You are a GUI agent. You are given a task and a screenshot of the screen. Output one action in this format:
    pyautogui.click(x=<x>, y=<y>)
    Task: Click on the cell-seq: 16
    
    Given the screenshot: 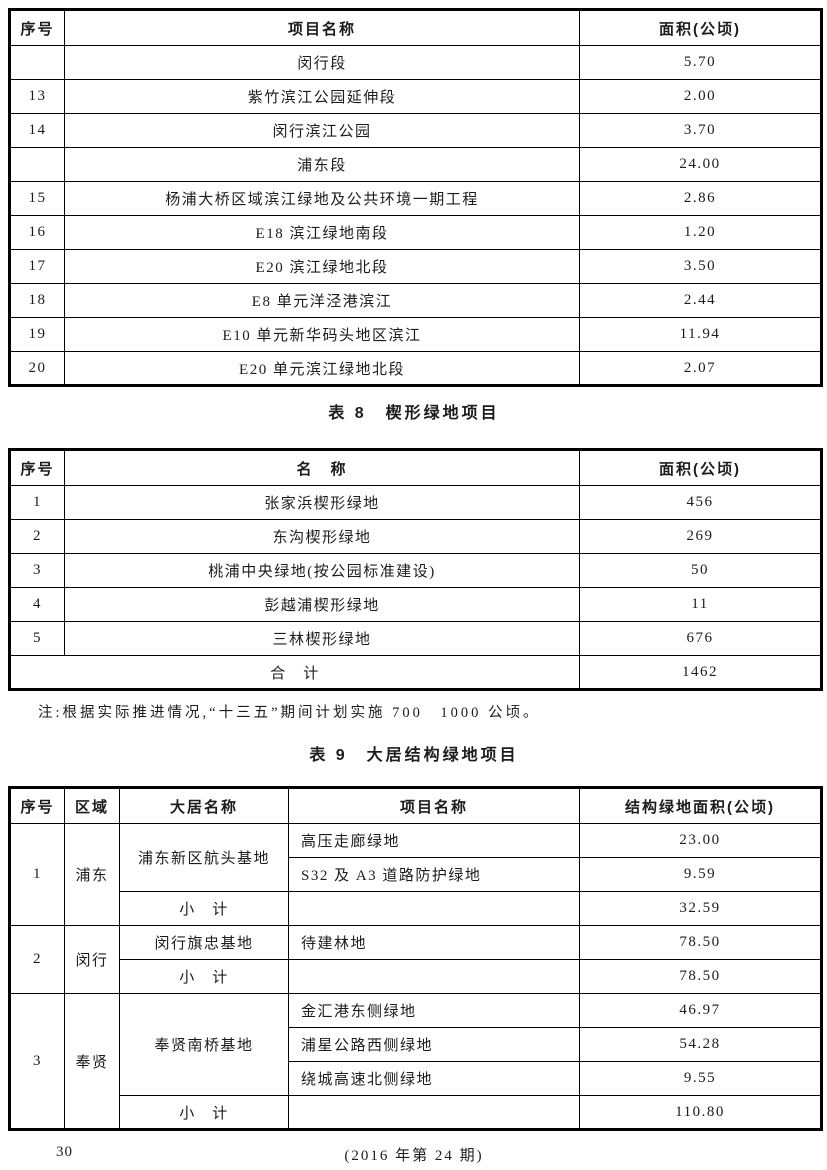 What is the action you would take?
    pyautogui.click(x=37, y=232)
    